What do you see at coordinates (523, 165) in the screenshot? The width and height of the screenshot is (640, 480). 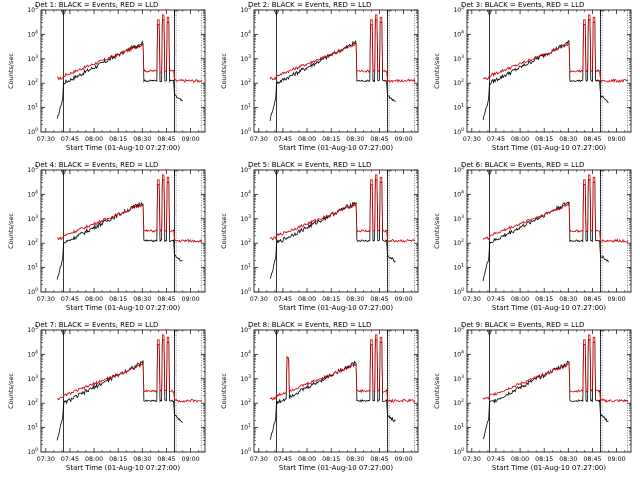 I see `chart-title: Det 6: BLACK = Events, RED = LLD` at bounding box center [523, 165].